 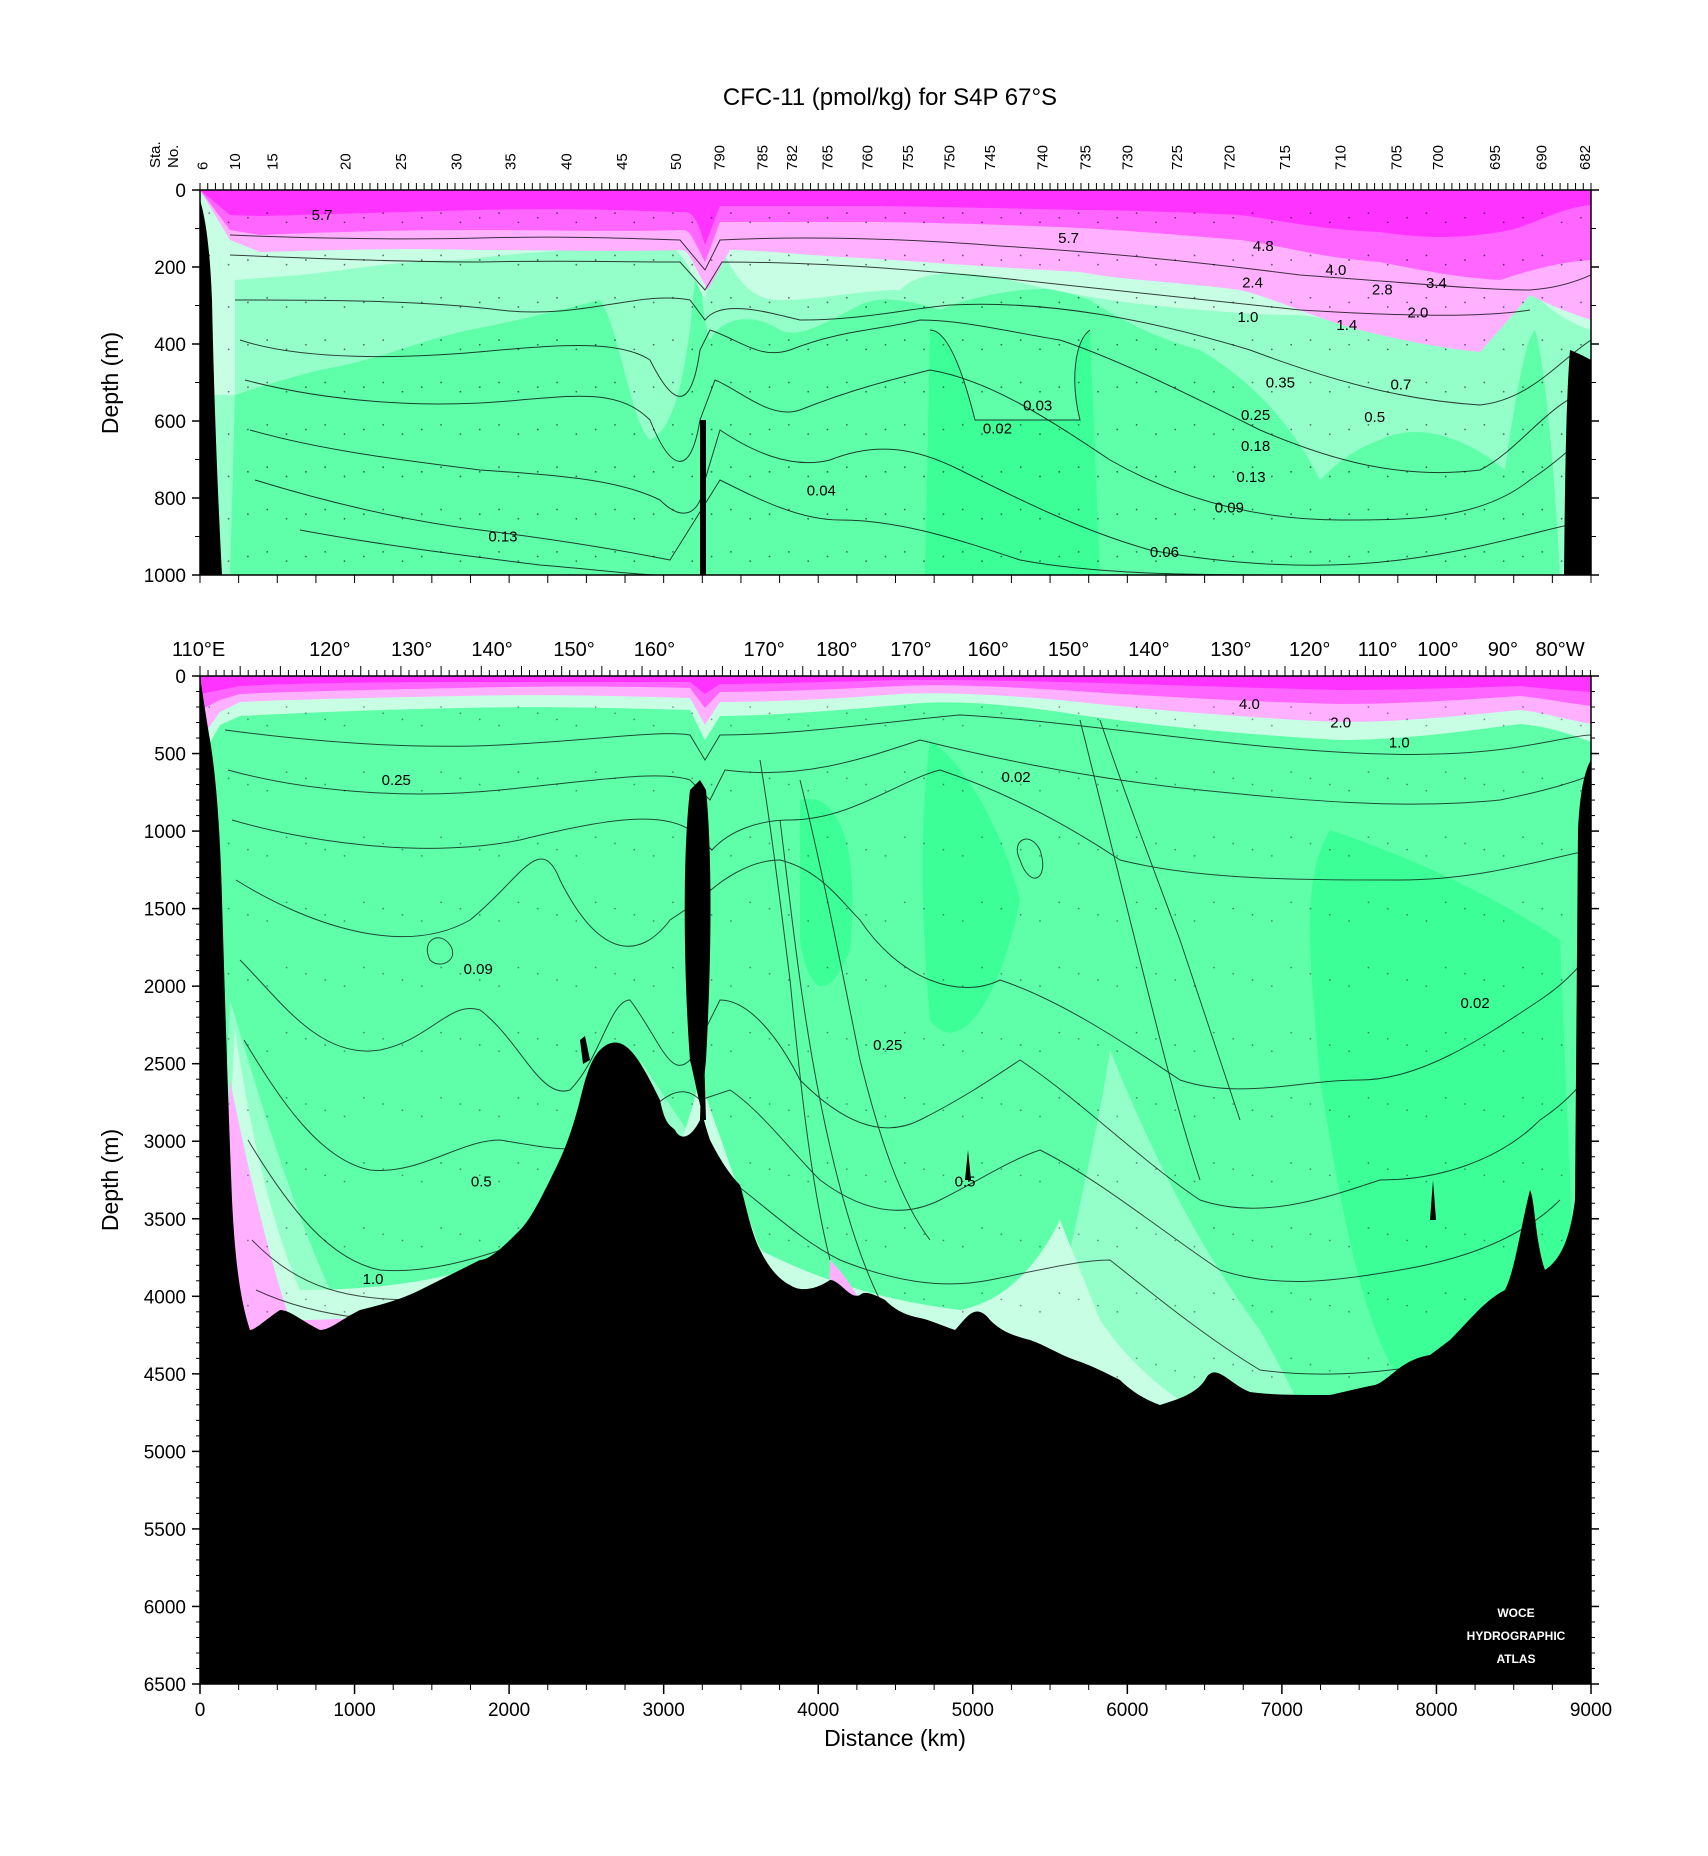 I want to click on lower-y-tick-label: 6000, so click(x=165, y=1607).